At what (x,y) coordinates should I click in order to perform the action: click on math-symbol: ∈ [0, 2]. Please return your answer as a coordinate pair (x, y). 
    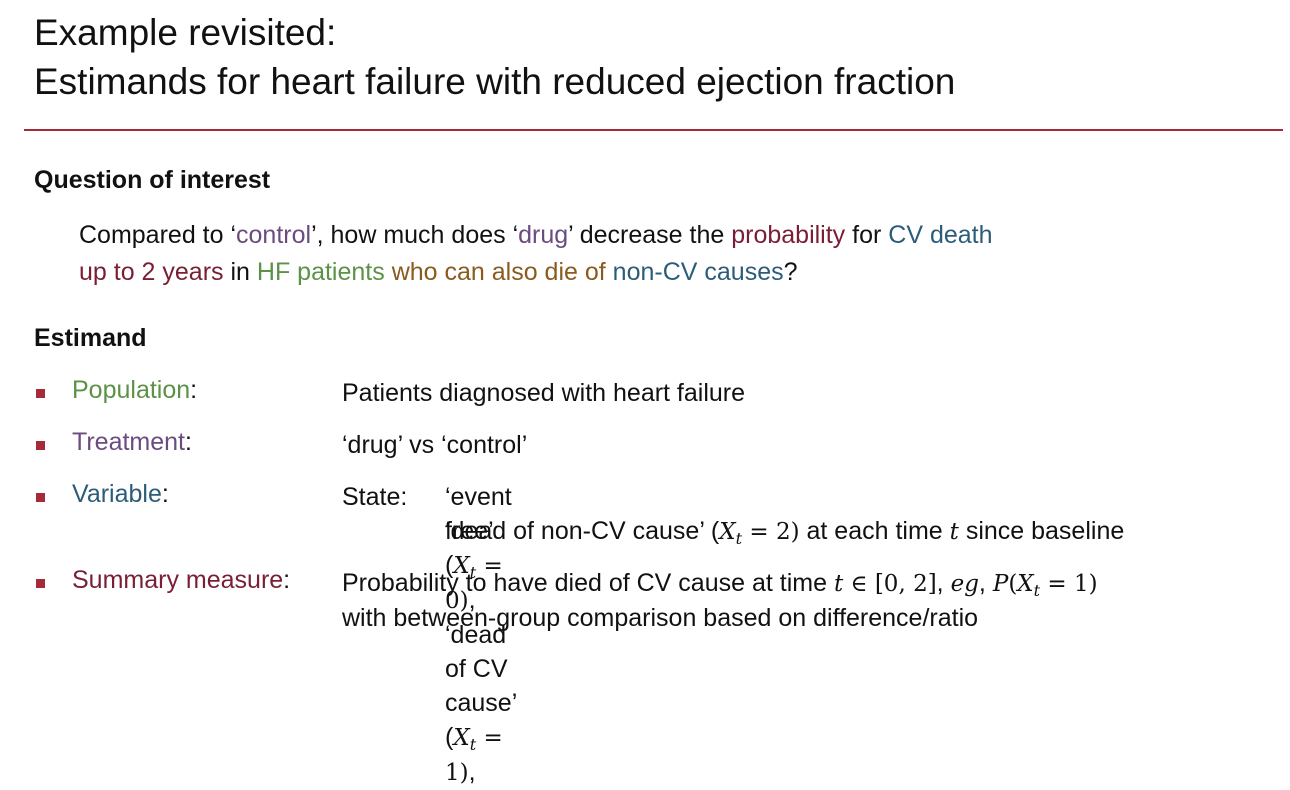
    Looking at the image, I should click on (890, 584).